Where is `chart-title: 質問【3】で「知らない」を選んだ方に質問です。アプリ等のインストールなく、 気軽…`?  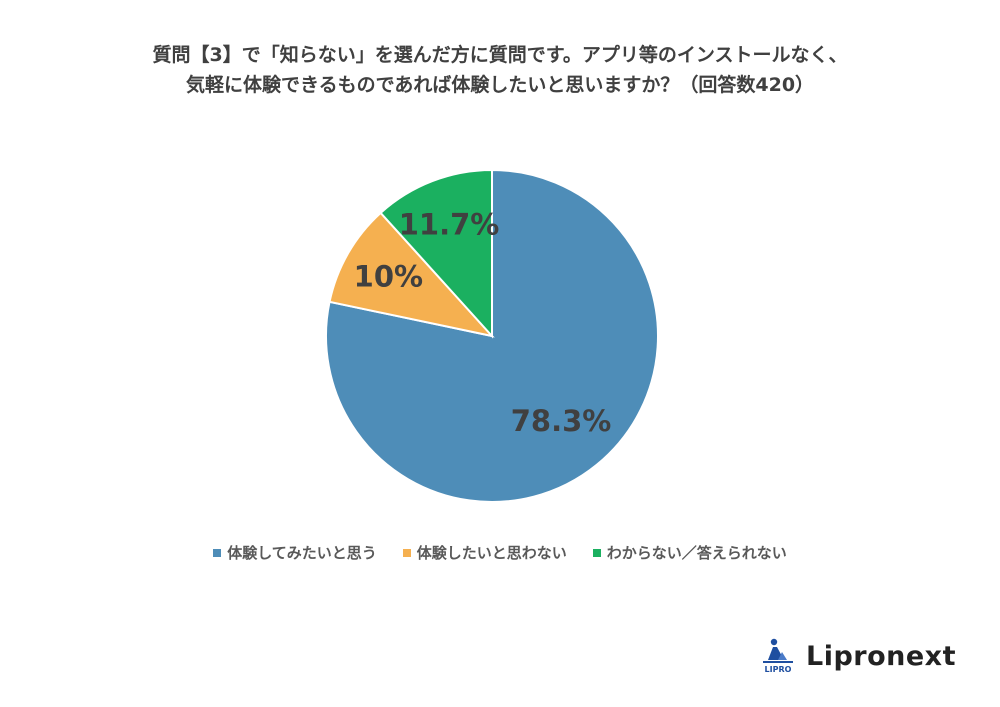
chart-title: 質問【3】で「知らない」を選んだ方に質問です。アプリ等のインストールなく、 気軽… is located at coordinates (500, 70).